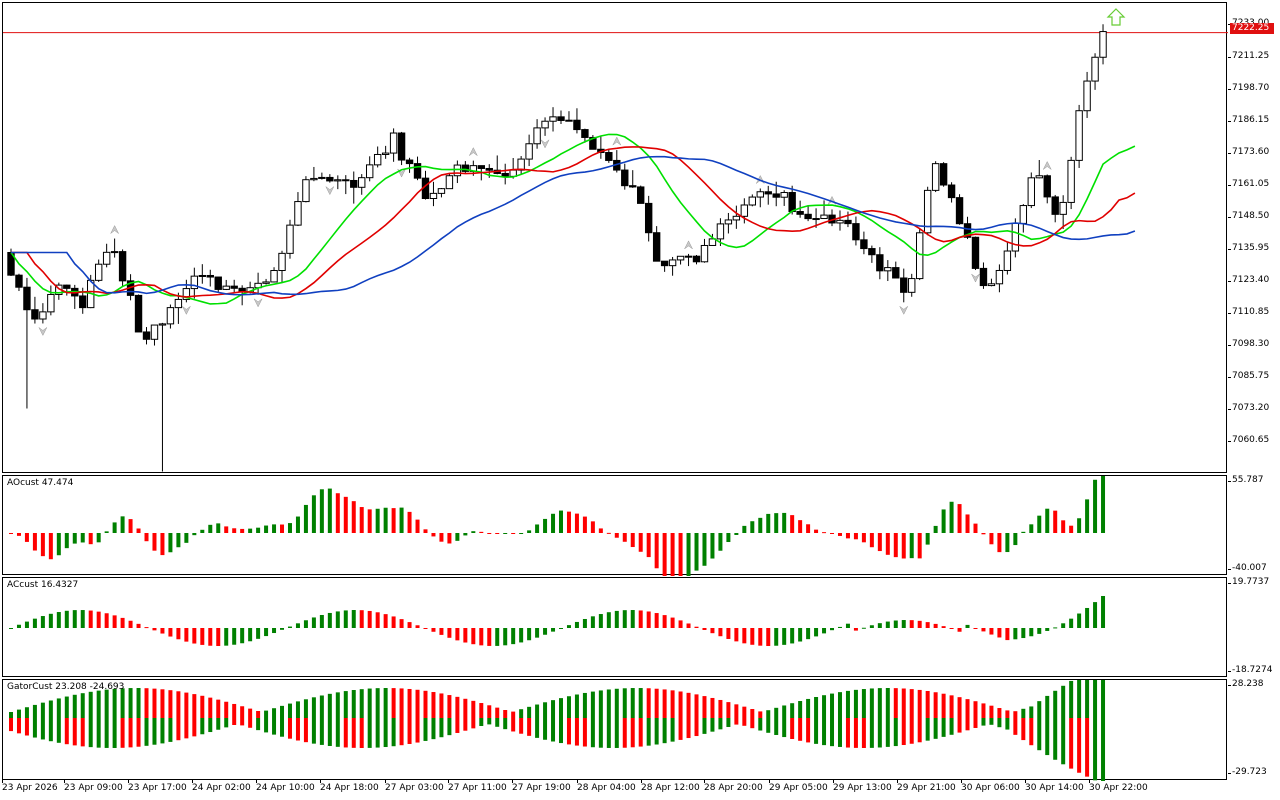 This screenshot has height=800, width=1280. I want to click on fractal-up-marker, so click(617, 141).